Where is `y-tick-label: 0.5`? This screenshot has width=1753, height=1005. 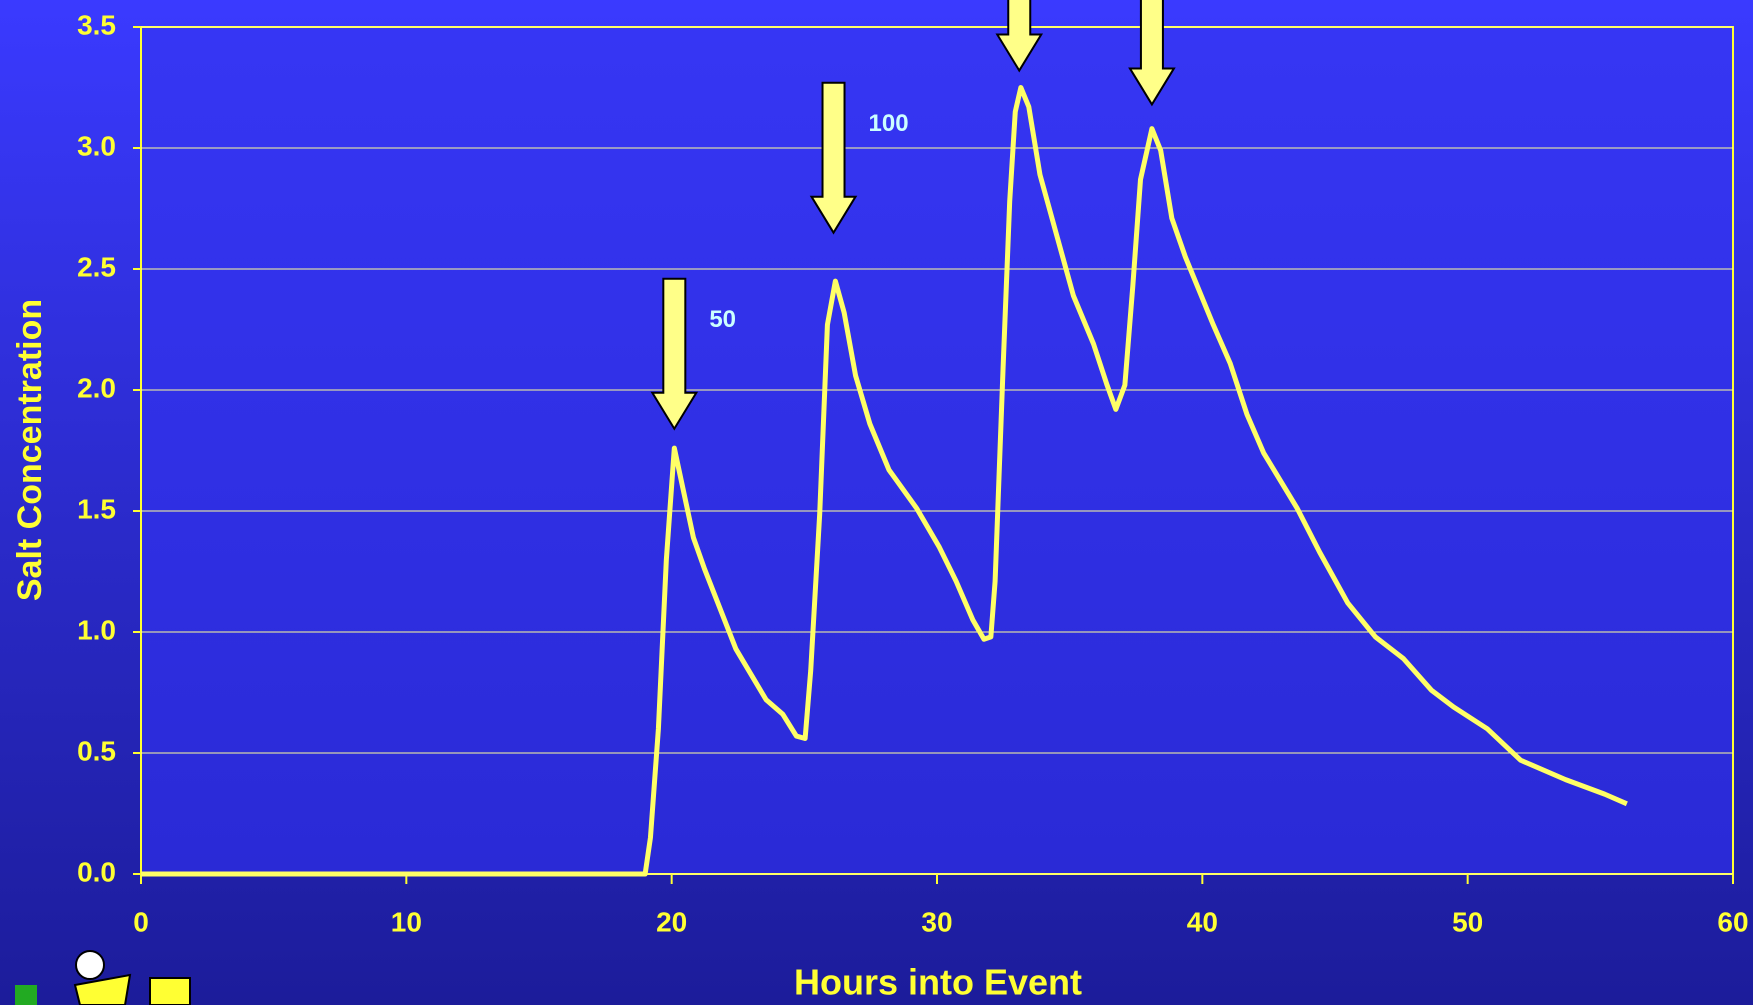
y-tick-label: 0.5 is located at coordinates (96, 750).